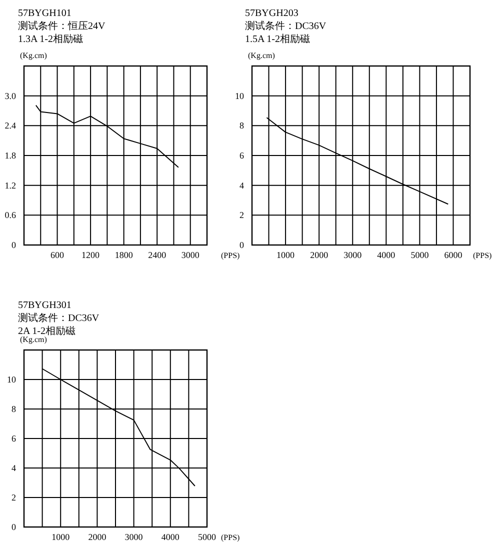 This screenshot has width=503, height=542. I want to click on xtick: 1800, so click(123, 255).